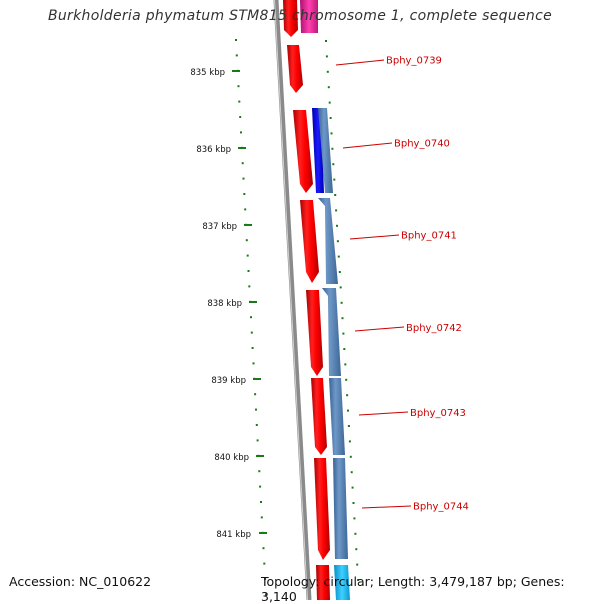 The image size is (600, 604). What do you see at coordinates (422, 144) in the screenshot?
I see `gene-label-bphy-0740: Bphy_0740` at bounding box center [422, 144].